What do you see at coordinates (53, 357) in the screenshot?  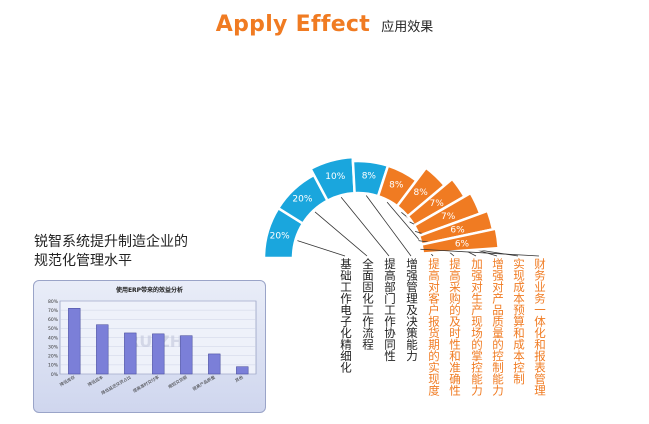 I see `thumb-y-tick: 20%` at bounding box center [53, 357].